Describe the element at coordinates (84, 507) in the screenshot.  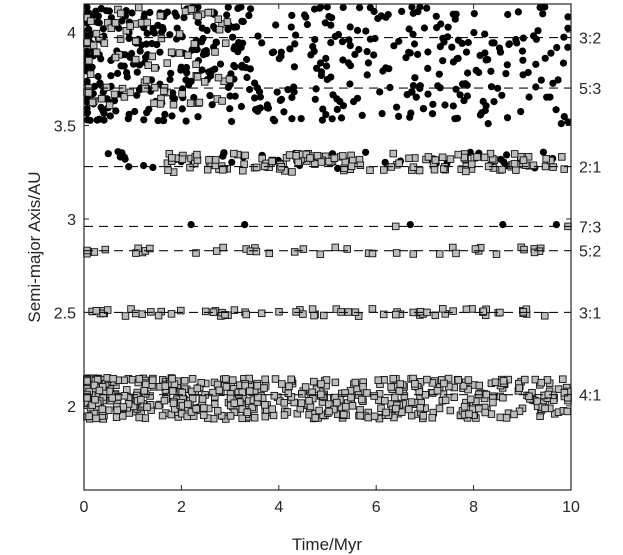
I see `x-tick-label: 0` at that location.